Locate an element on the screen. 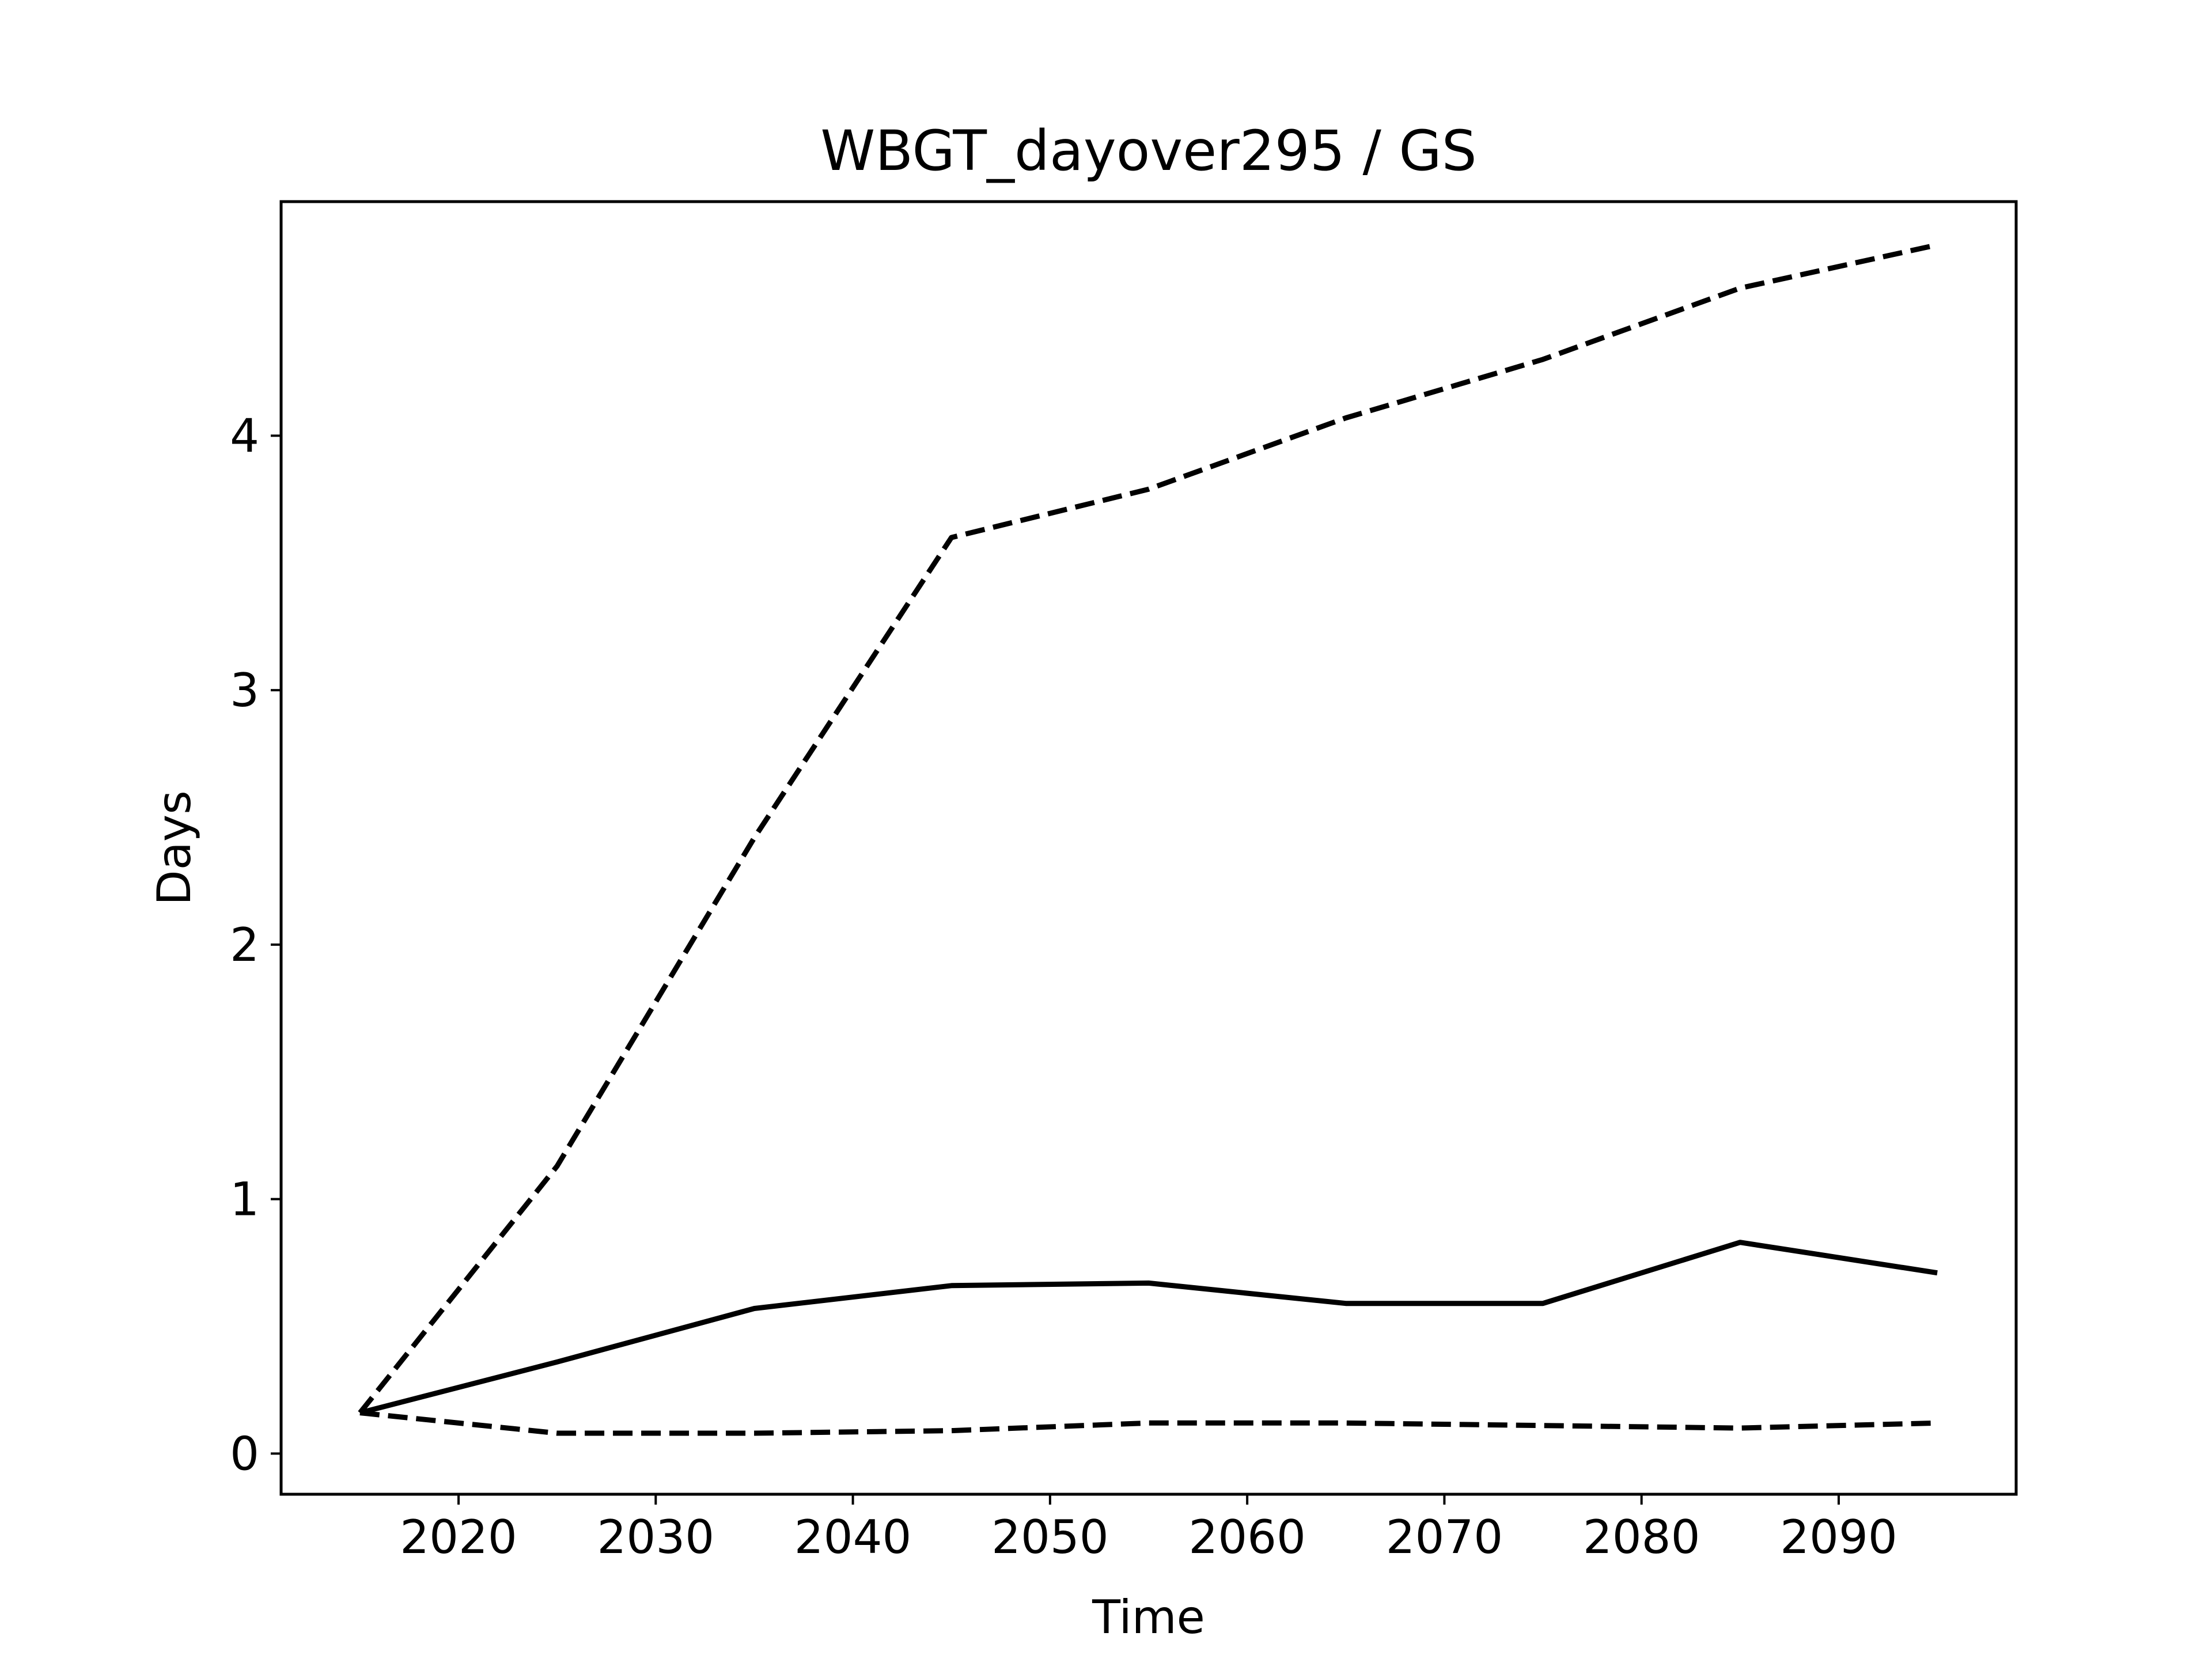 The width and height of the screenshot is (2212, 1659). y-tick-label: 1 is located at coordinates (244, 1199).